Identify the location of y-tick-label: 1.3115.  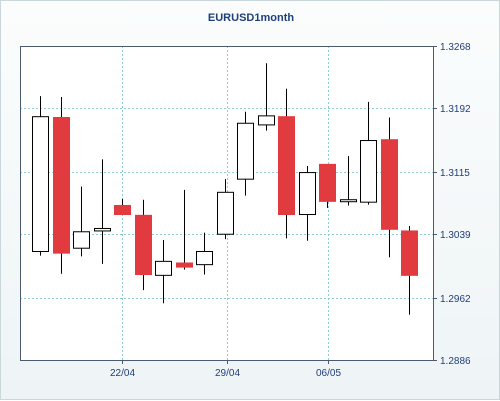
(455, 173).